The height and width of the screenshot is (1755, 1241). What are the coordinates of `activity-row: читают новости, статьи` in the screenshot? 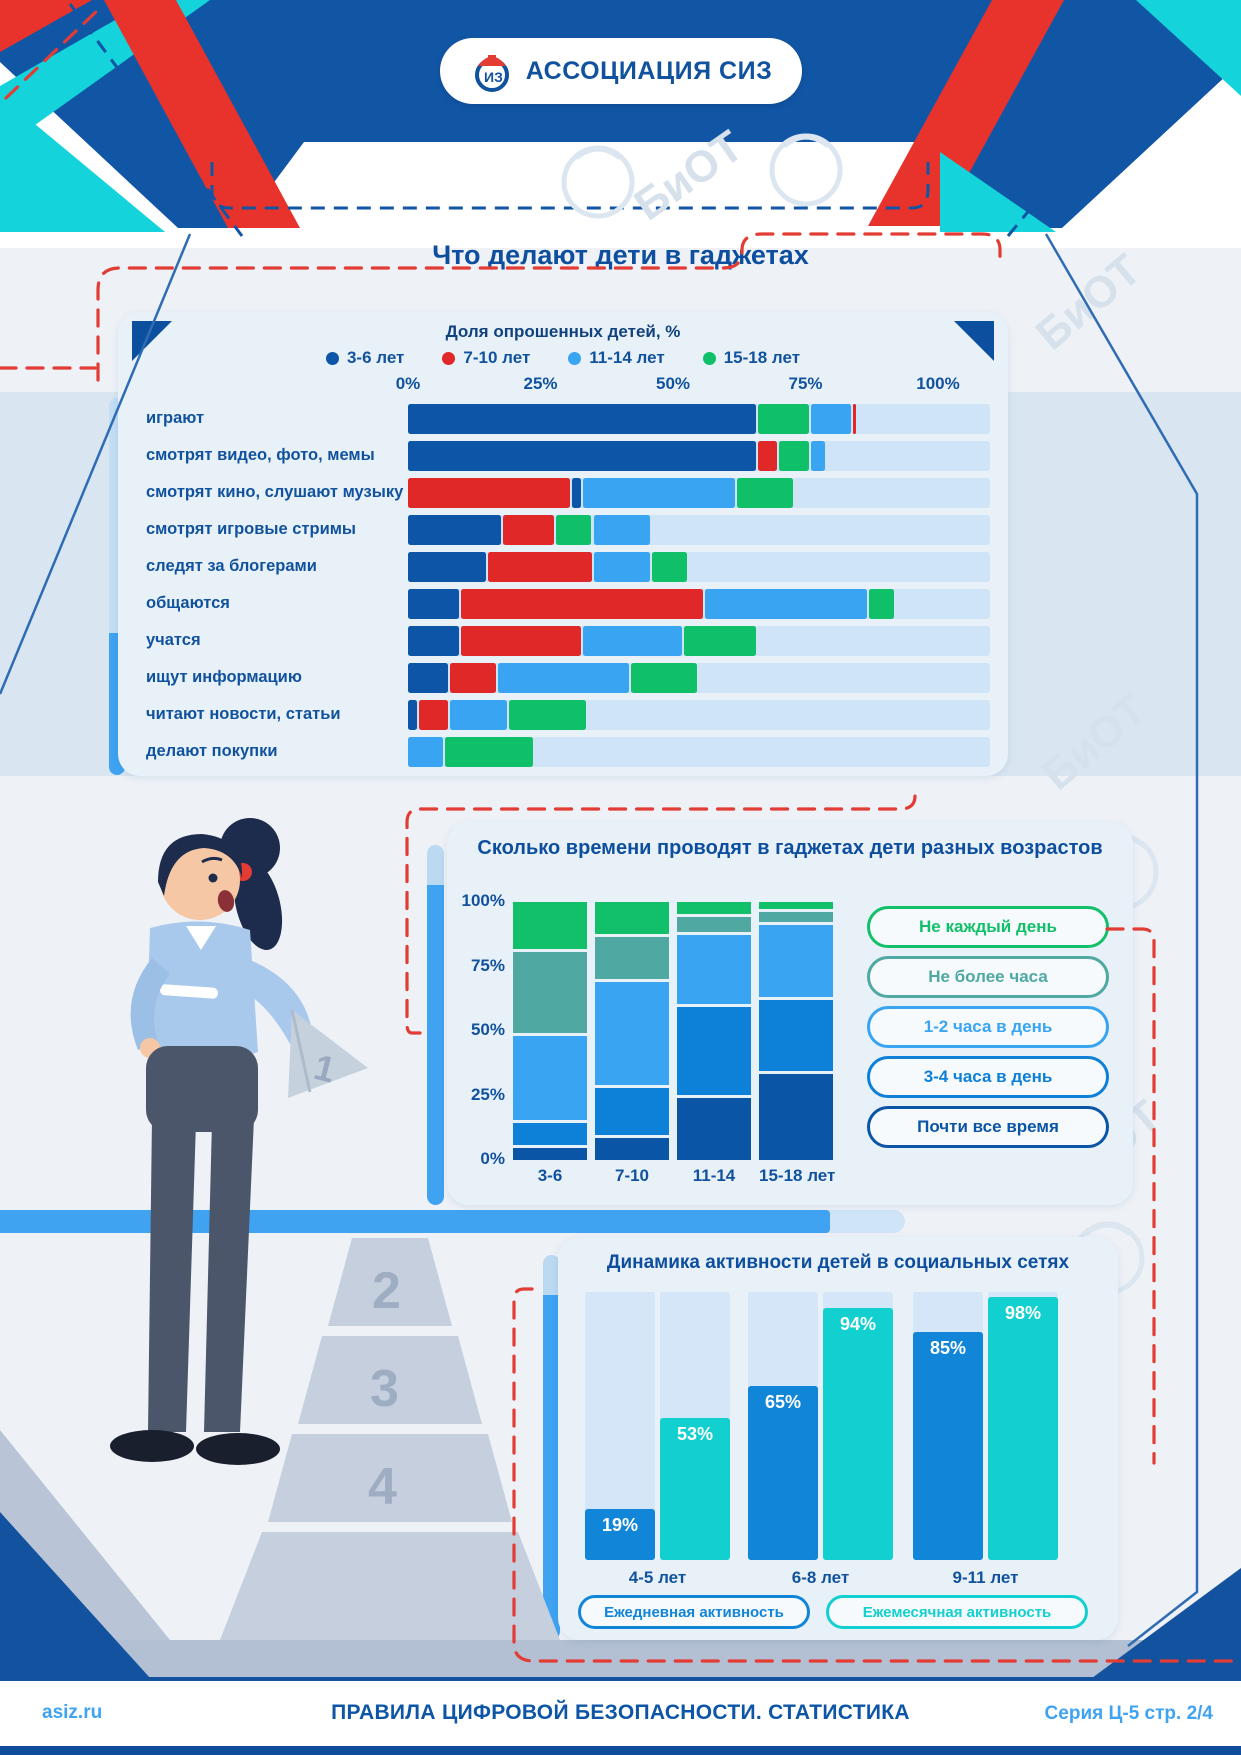 It's located at (568, 714).